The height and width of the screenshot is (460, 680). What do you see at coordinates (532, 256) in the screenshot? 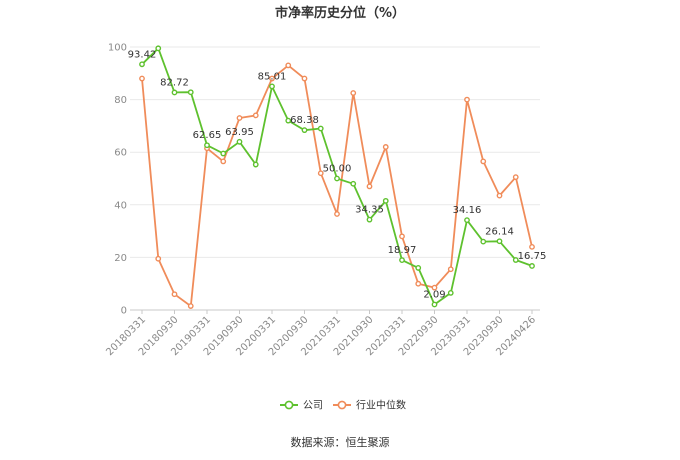
I see `data-label: 16.75` at bounding box center [532, 256].